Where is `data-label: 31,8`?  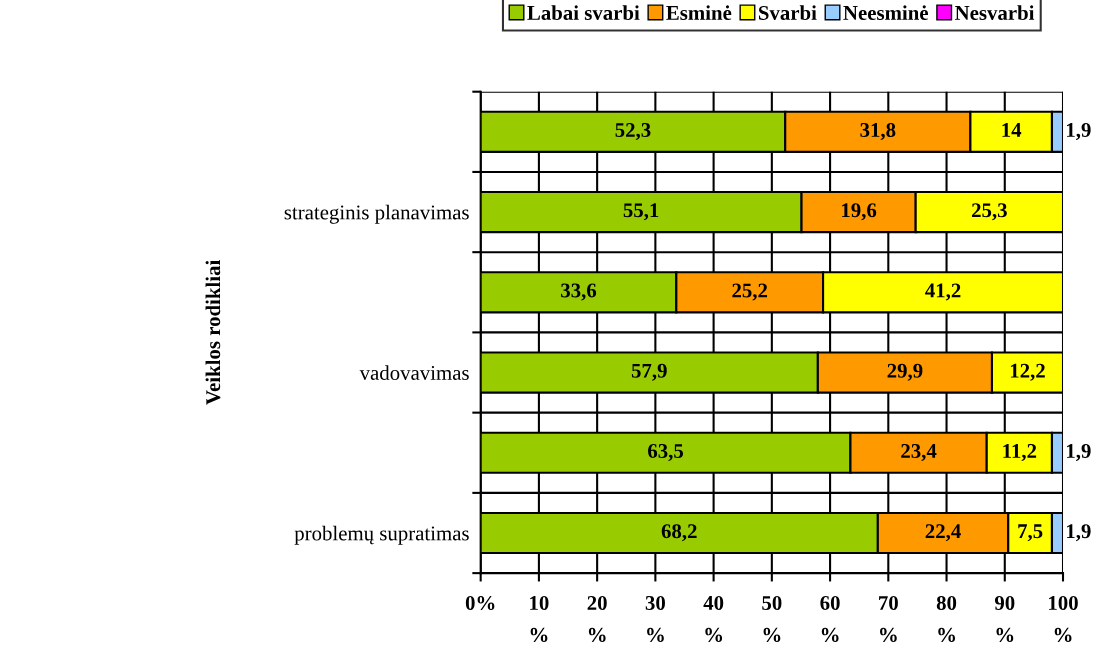 data-label: 31,8 is located at coordinates (878, 131).